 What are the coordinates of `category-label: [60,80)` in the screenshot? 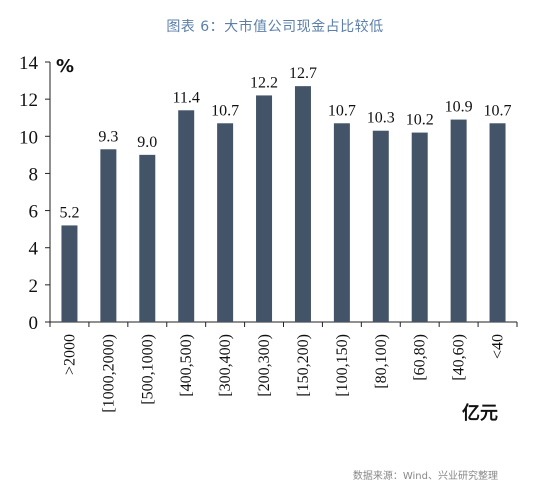 It's located at (420, 357).